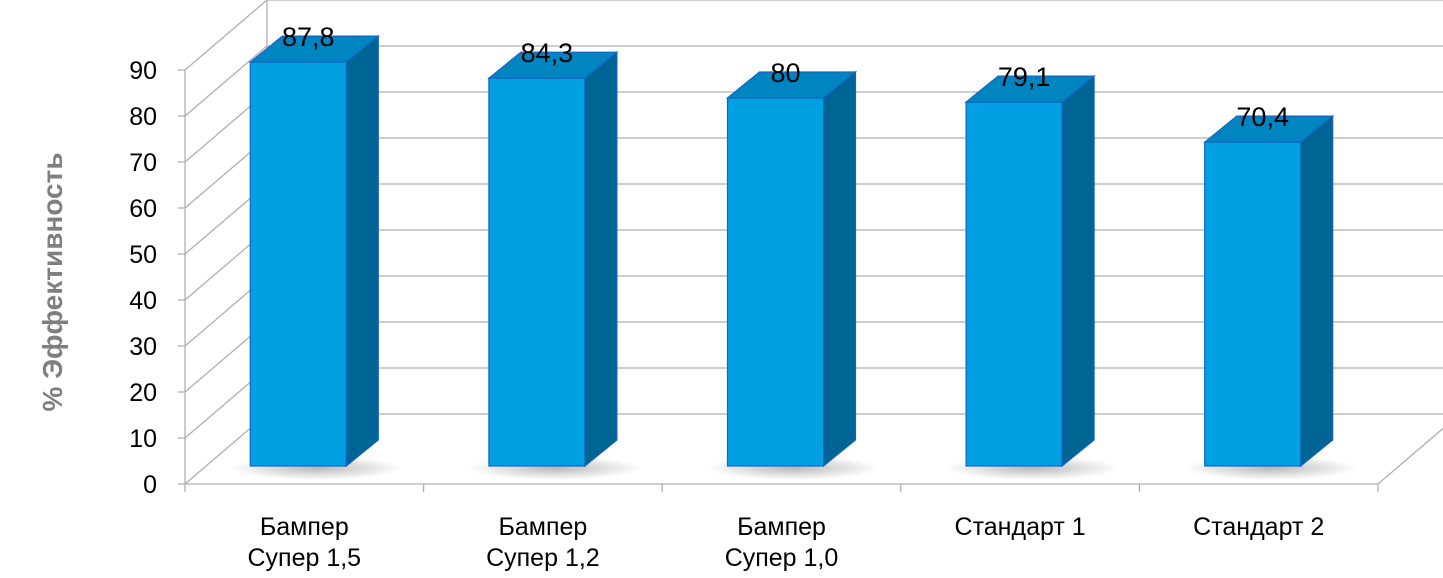 This screenshot has width=1443, height=578. What do you see at coordinates (1024, 77) in the screenshot?
I see `data-label: 79,1` at bounding box center [1024, 77].